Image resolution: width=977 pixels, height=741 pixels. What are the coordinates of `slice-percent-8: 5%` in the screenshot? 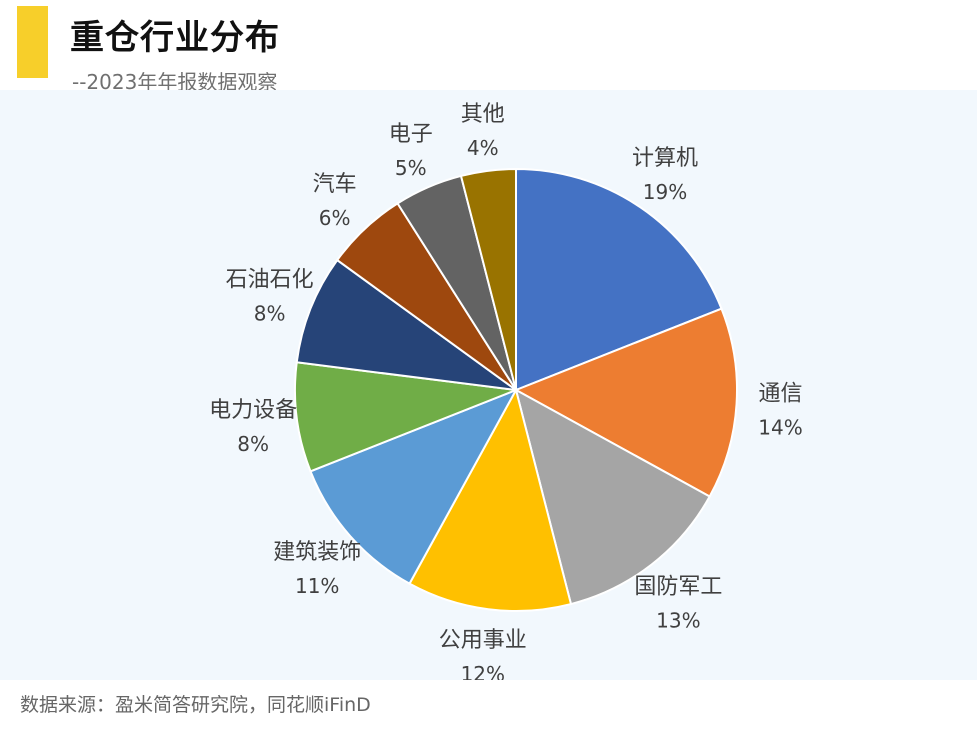 It's located at (411, 168).